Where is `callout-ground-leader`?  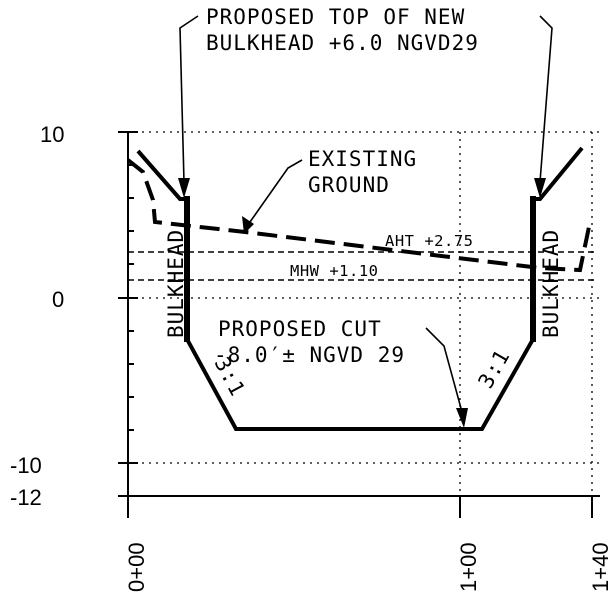
callout-ground-leader is located at coordinates (276, 191).